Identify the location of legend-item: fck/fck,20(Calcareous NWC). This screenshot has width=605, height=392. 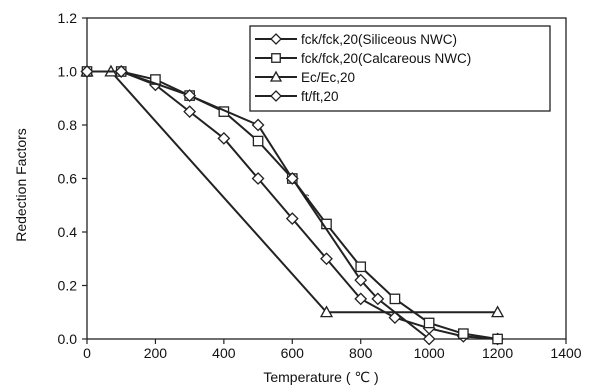
(363, 58).